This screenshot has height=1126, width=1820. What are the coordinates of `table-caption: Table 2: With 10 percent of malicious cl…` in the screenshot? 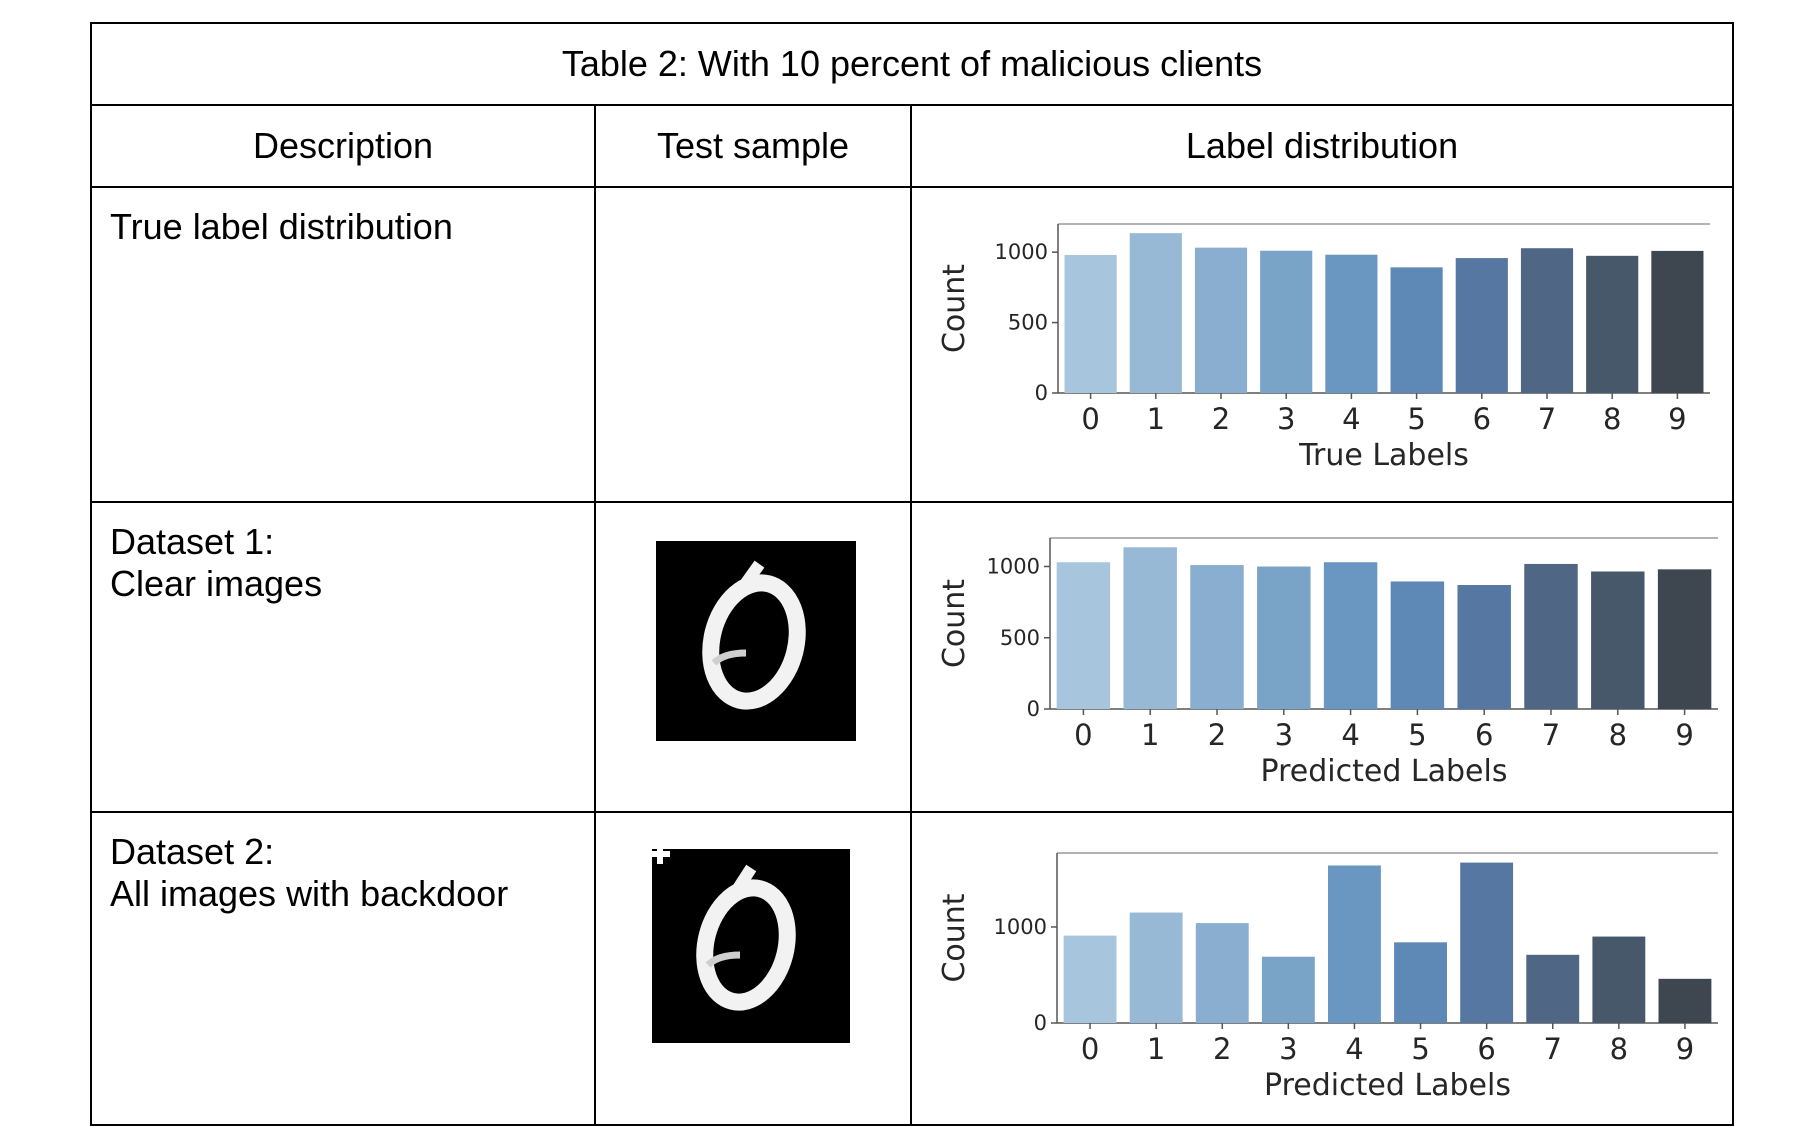 It's located at (912, 64).